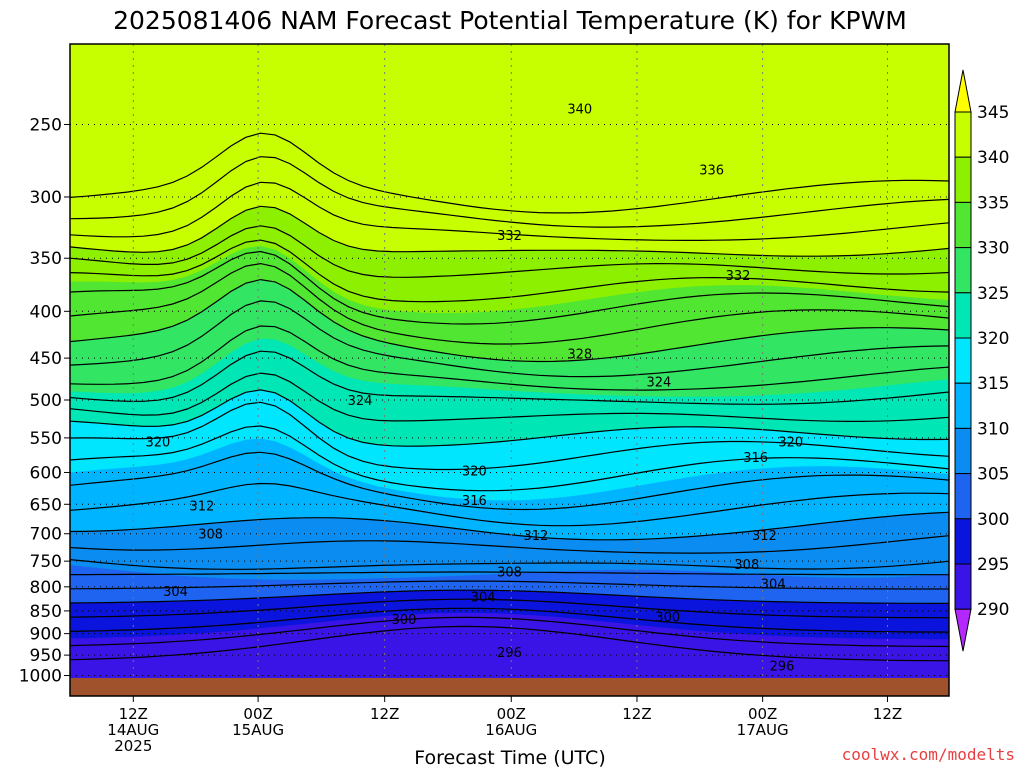  What do you see at coordinates (993, 520) in the screenshot?
I see `colorbar-level-label: 300` at bounding box center [993, 520].